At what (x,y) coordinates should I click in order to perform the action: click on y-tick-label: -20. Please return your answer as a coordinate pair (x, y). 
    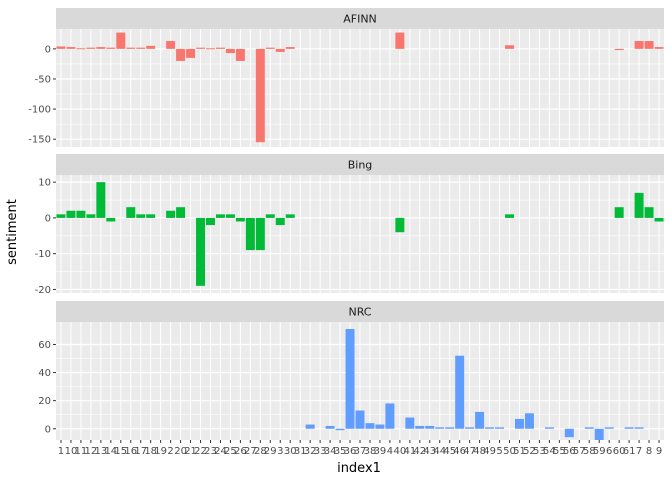
    Looking at the image, I should click on (43, 290).